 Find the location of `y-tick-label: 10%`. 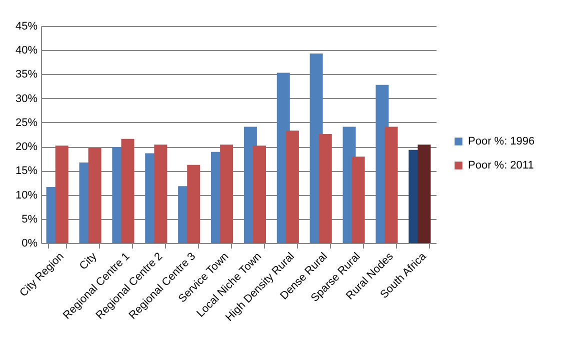

y-tick-label: 10% is located at coordinates (26, 195).